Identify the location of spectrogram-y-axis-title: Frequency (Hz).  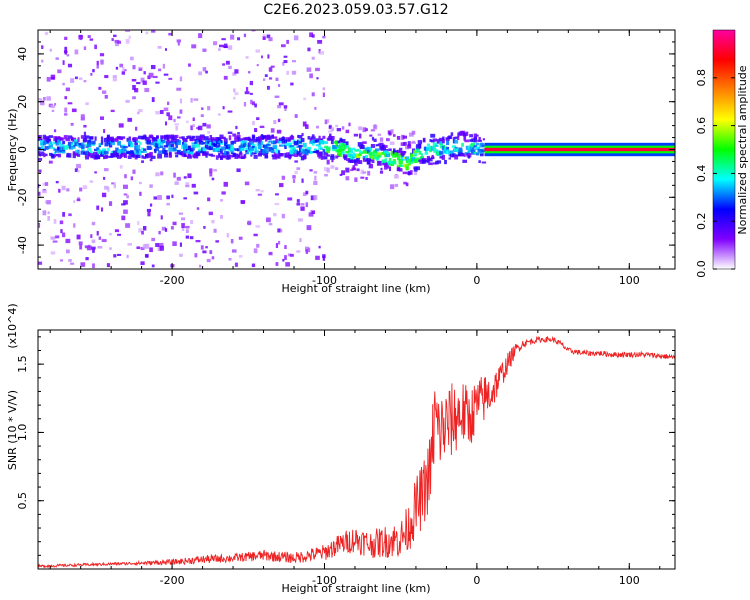
(12, 150).